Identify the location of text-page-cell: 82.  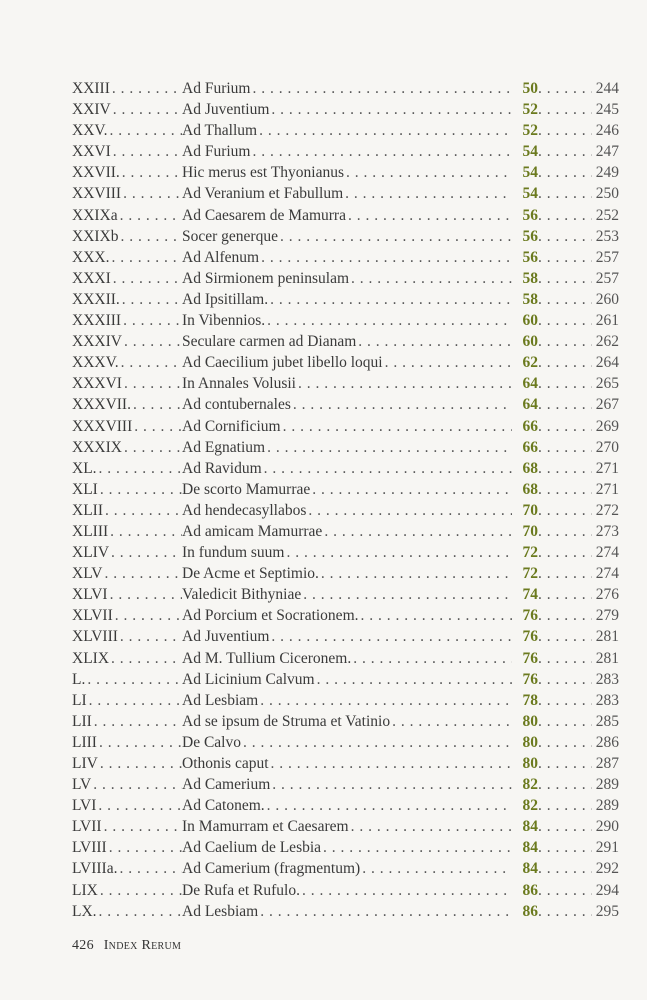
(525, 805).